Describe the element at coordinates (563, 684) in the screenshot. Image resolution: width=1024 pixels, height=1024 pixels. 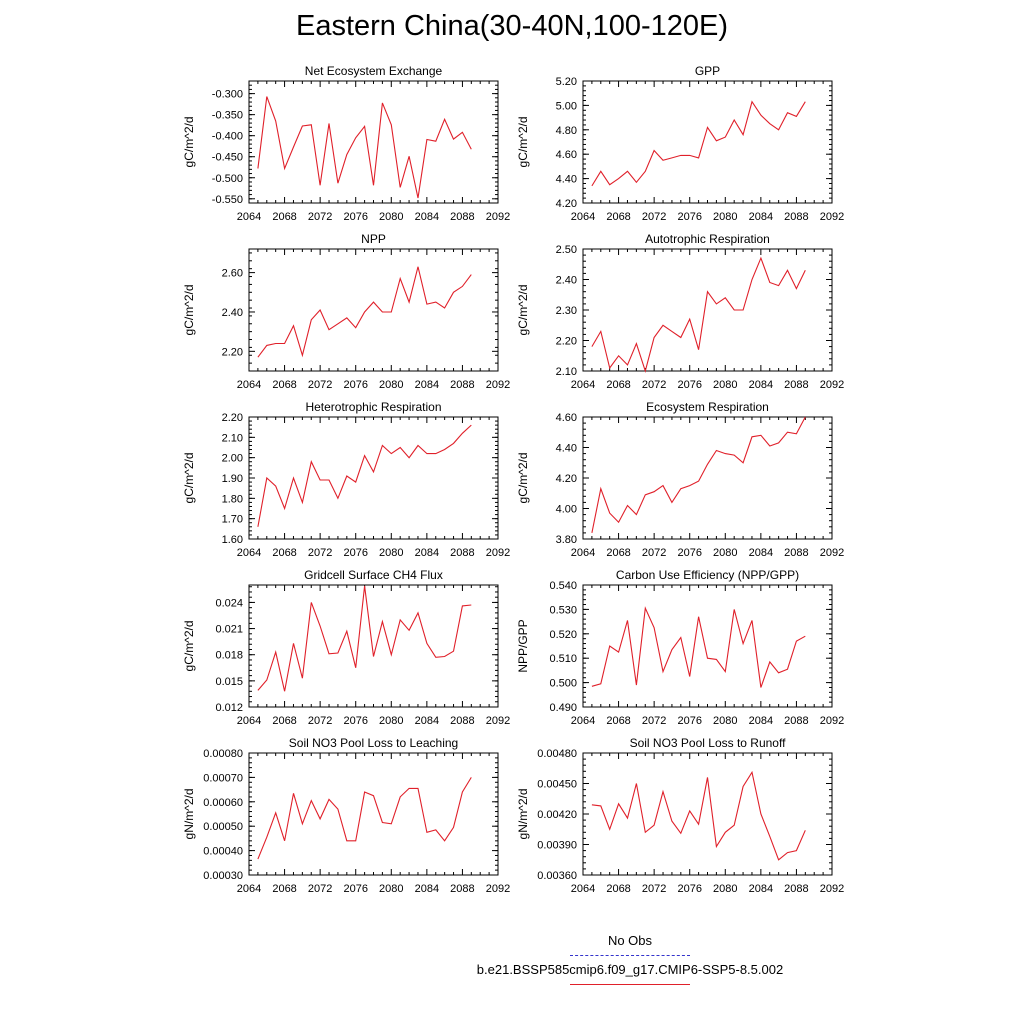
I see `y-tick-label: 0.500` at that location.